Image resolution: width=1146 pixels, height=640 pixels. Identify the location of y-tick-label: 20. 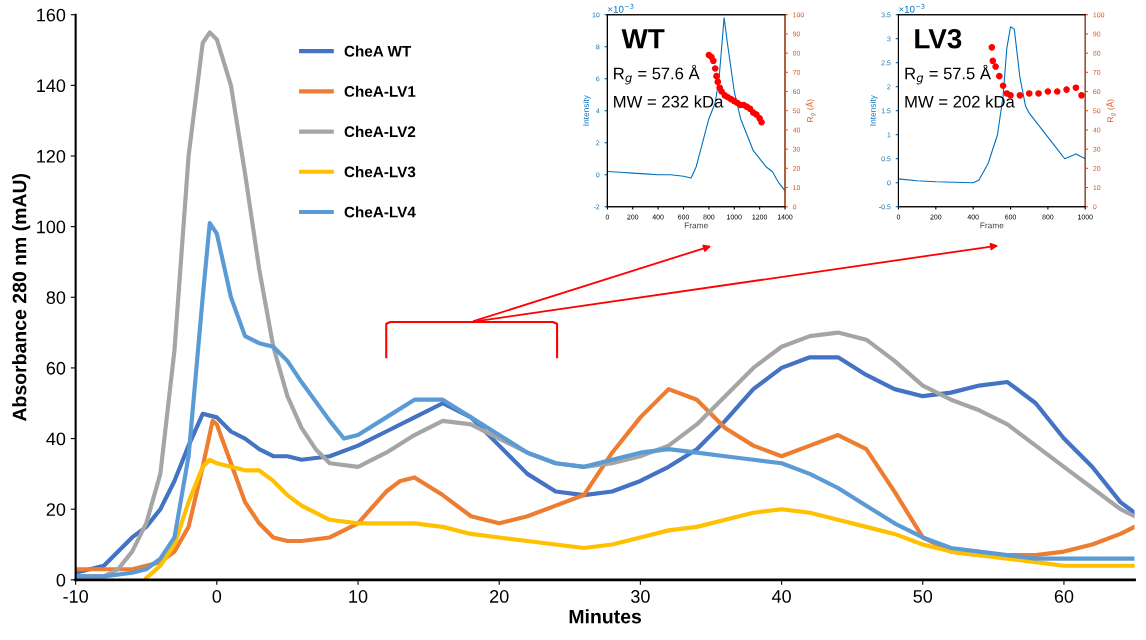
(56, 509).